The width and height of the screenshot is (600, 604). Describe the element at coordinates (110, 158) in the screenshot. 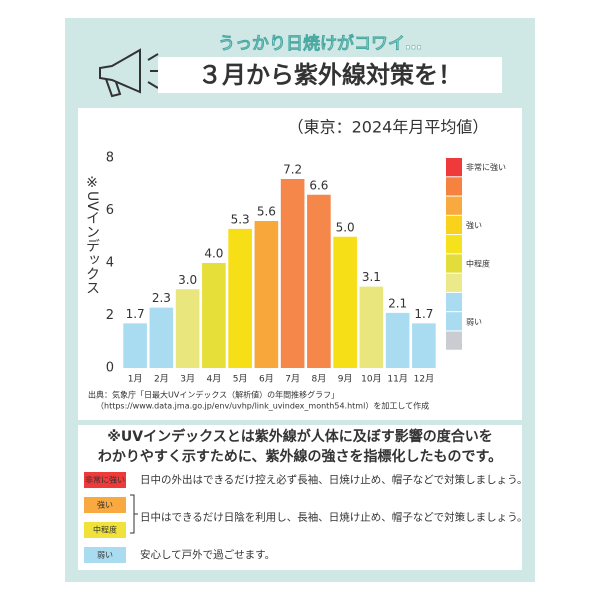

I see `y-tick-label: 8` at that location.